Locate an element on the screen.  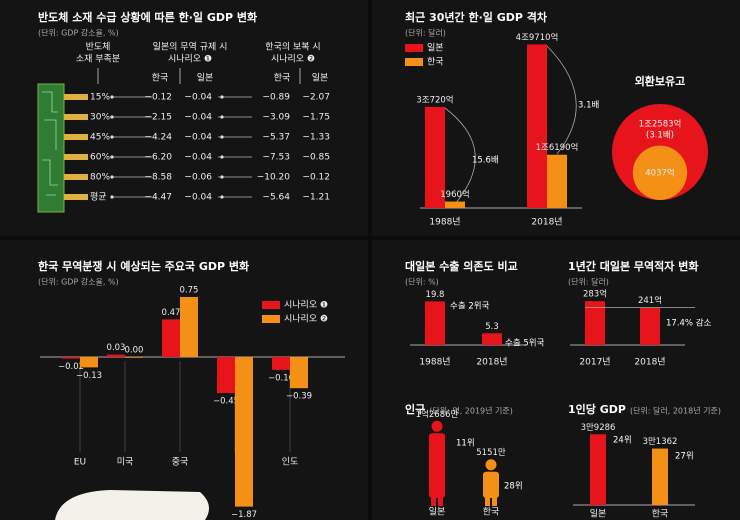
table-cell: −4.24 is located at coordinates (158, 138).